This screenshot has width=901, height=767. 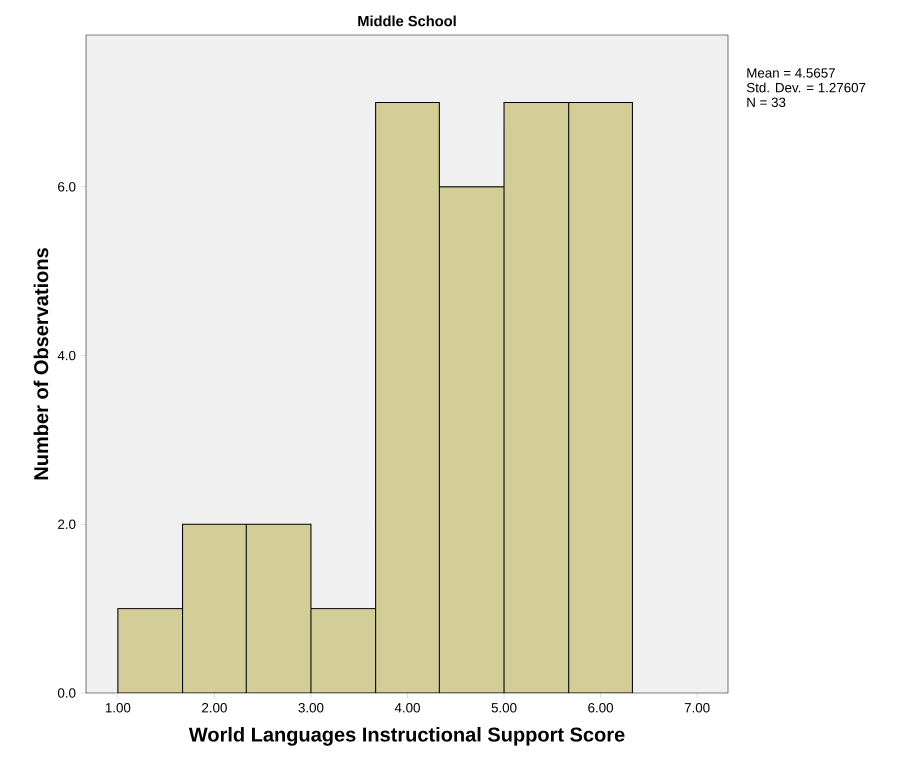 What do you see at coordinates (407, 21) in the screenshot?
I see `chart-title: Middle School` at bounding box center [407, 21].